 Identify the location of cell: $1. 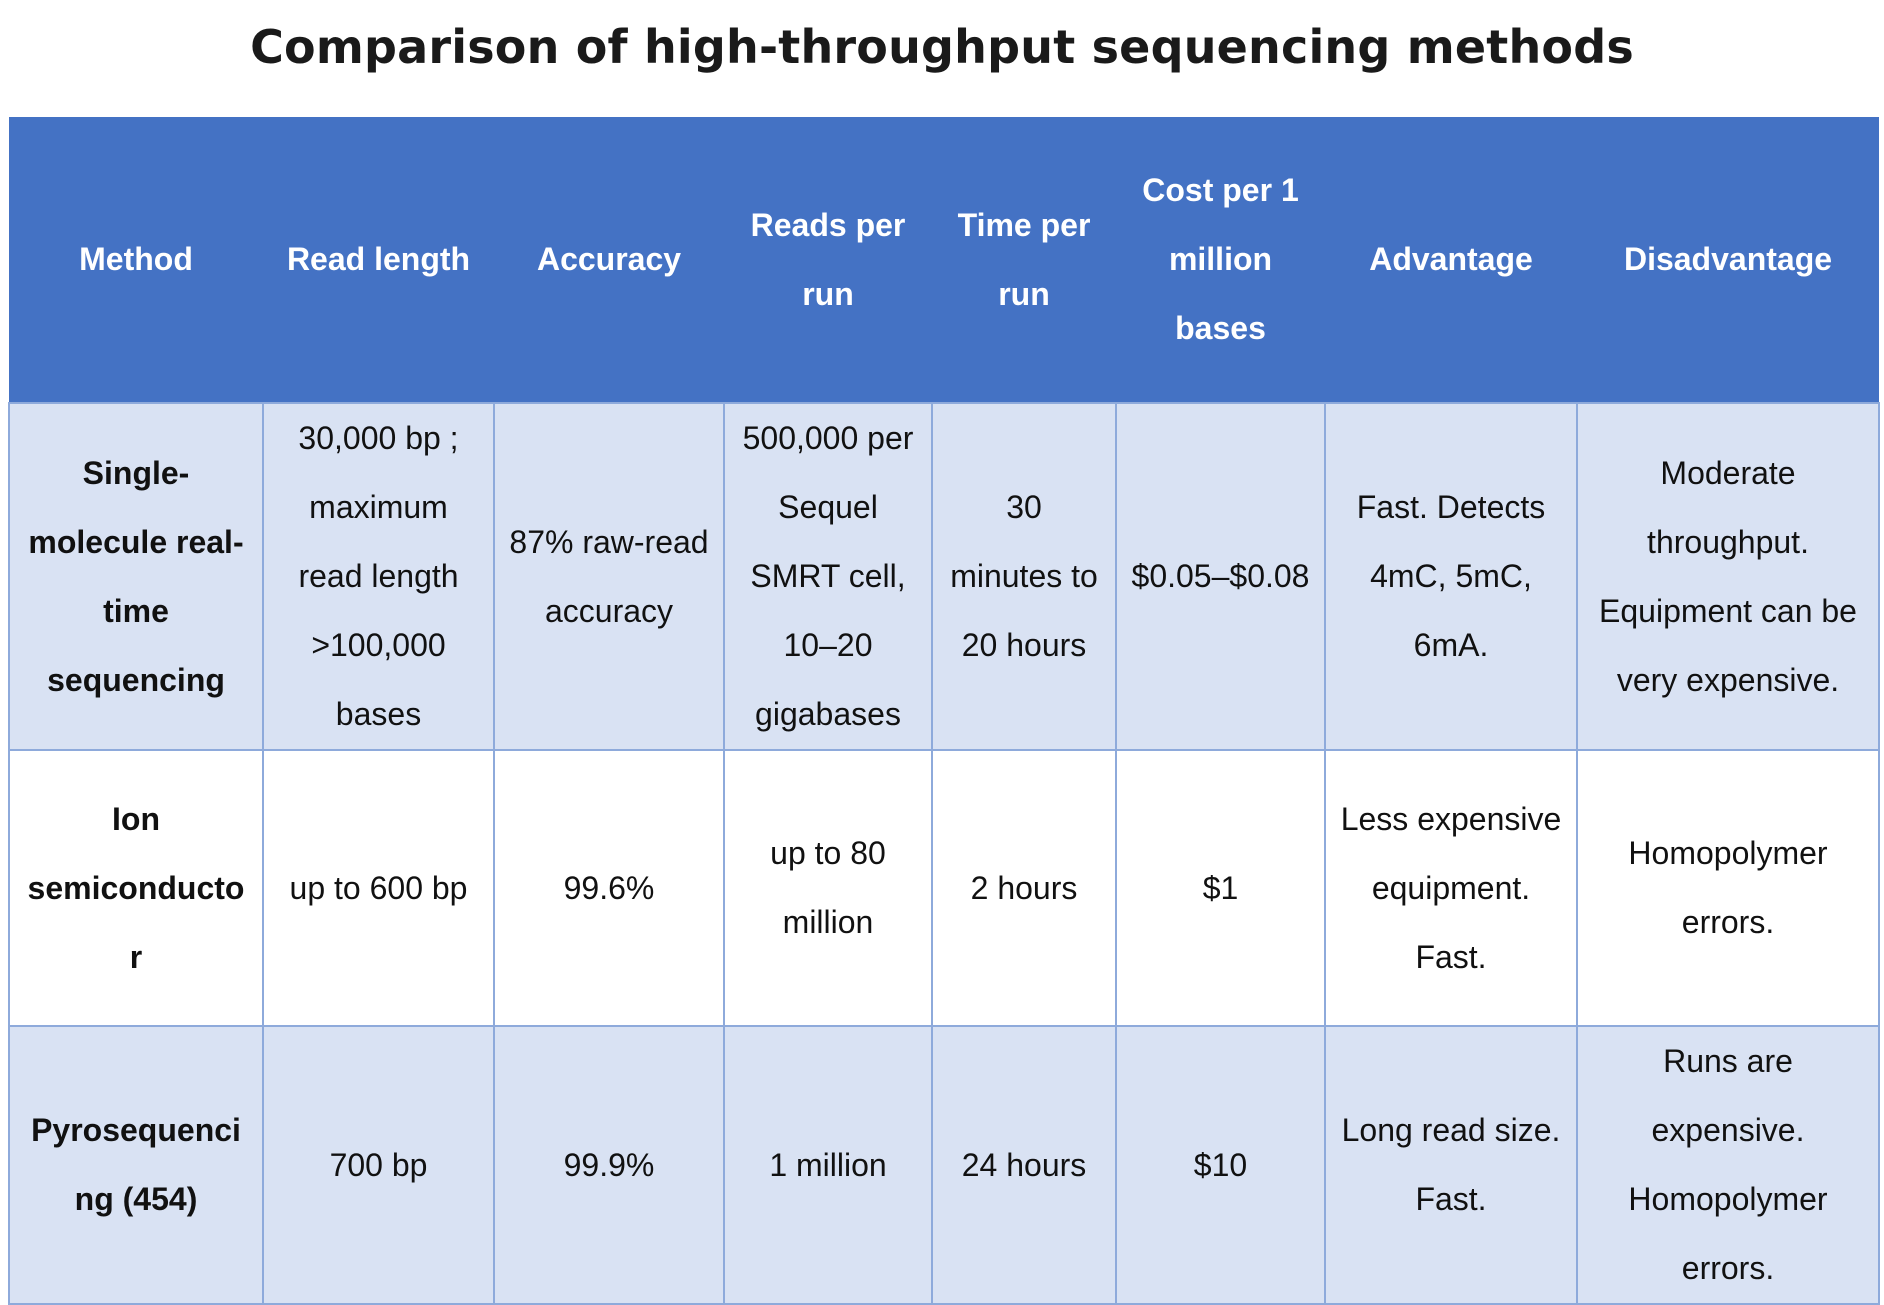
(1220, 888).